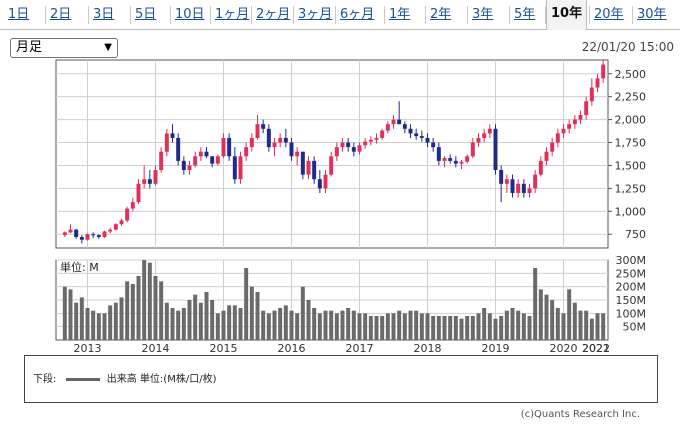  I want to click on x-tick-label: 2022, so click(596, 348).